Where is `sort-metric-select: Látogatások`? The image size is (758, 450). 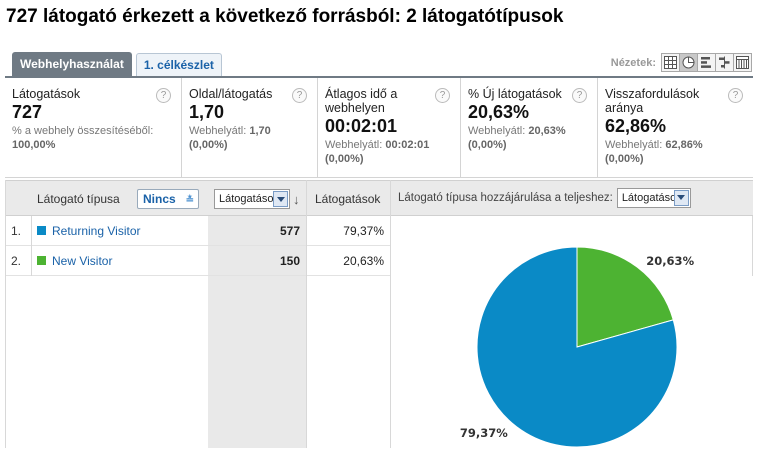 sort-metric-select: Látogatások is located at coordinates (252, 199).